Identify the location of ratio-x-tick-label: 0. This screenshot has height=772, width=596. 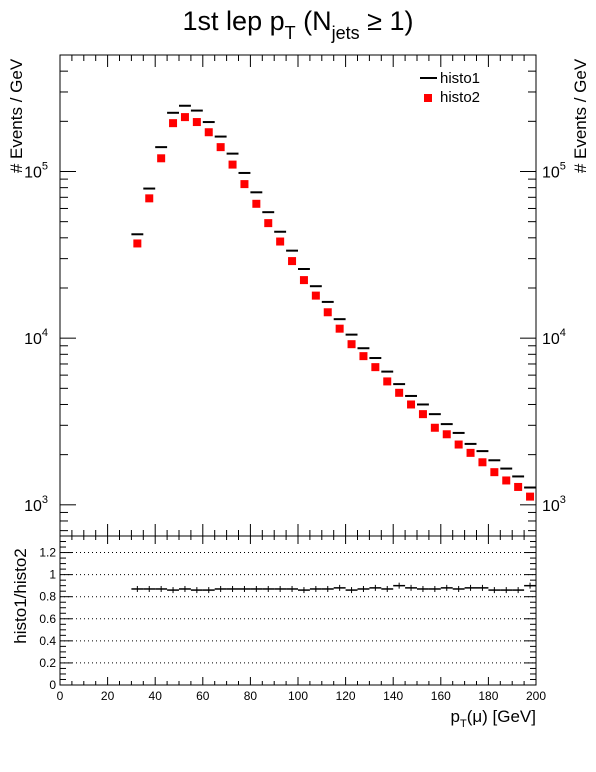
(60, 696).